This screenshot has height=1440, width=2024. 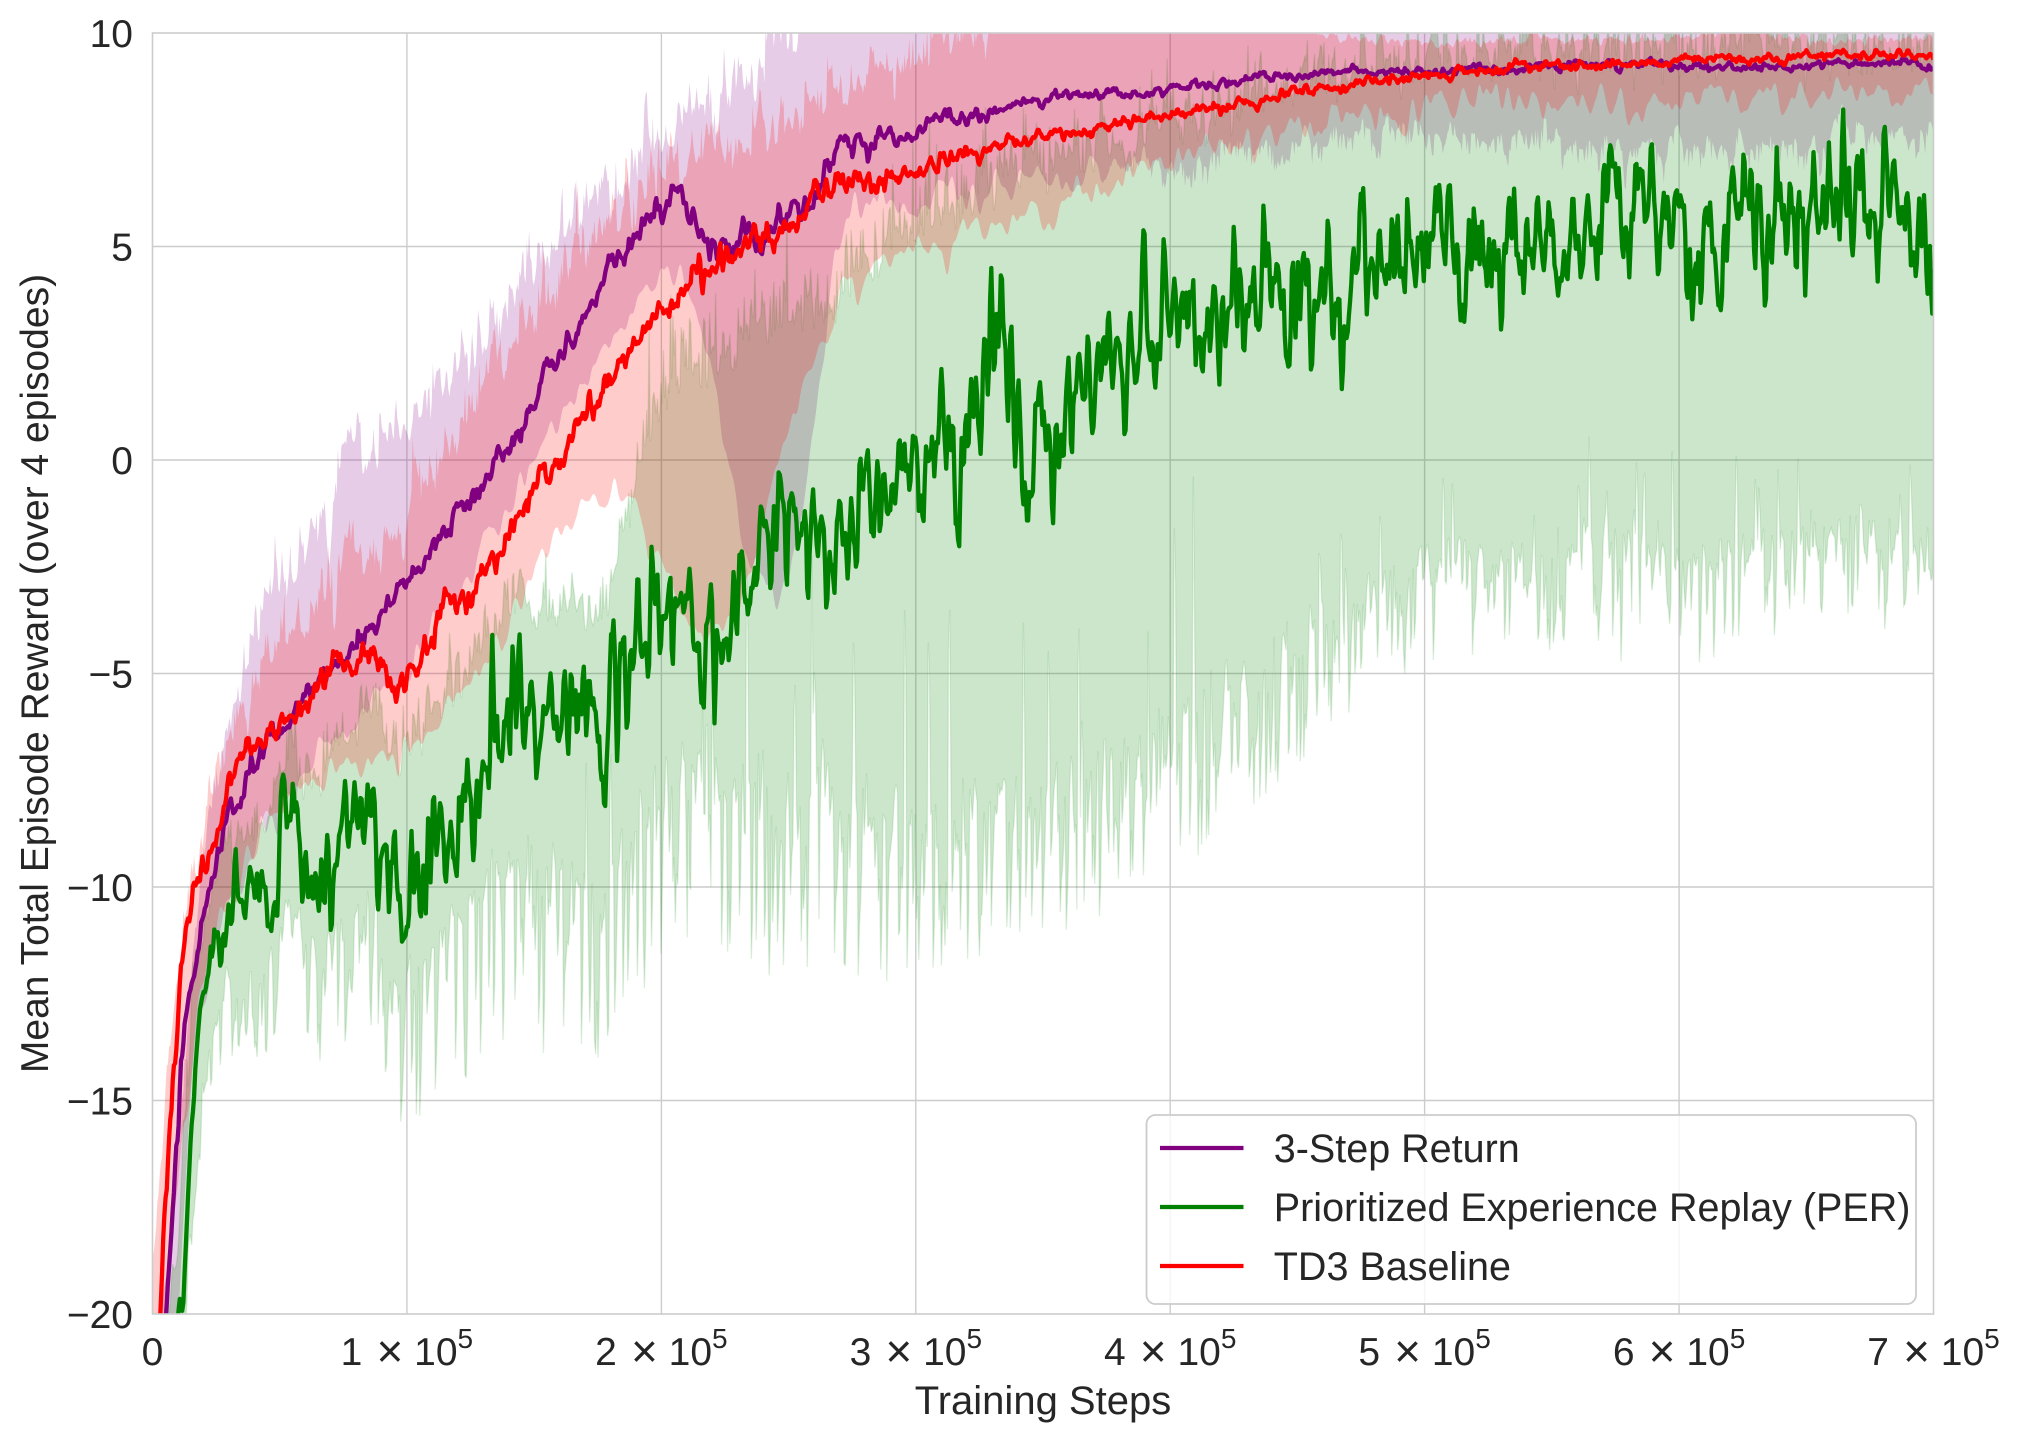 I want to click on svg-text: −5, so click(x=111, y=675).